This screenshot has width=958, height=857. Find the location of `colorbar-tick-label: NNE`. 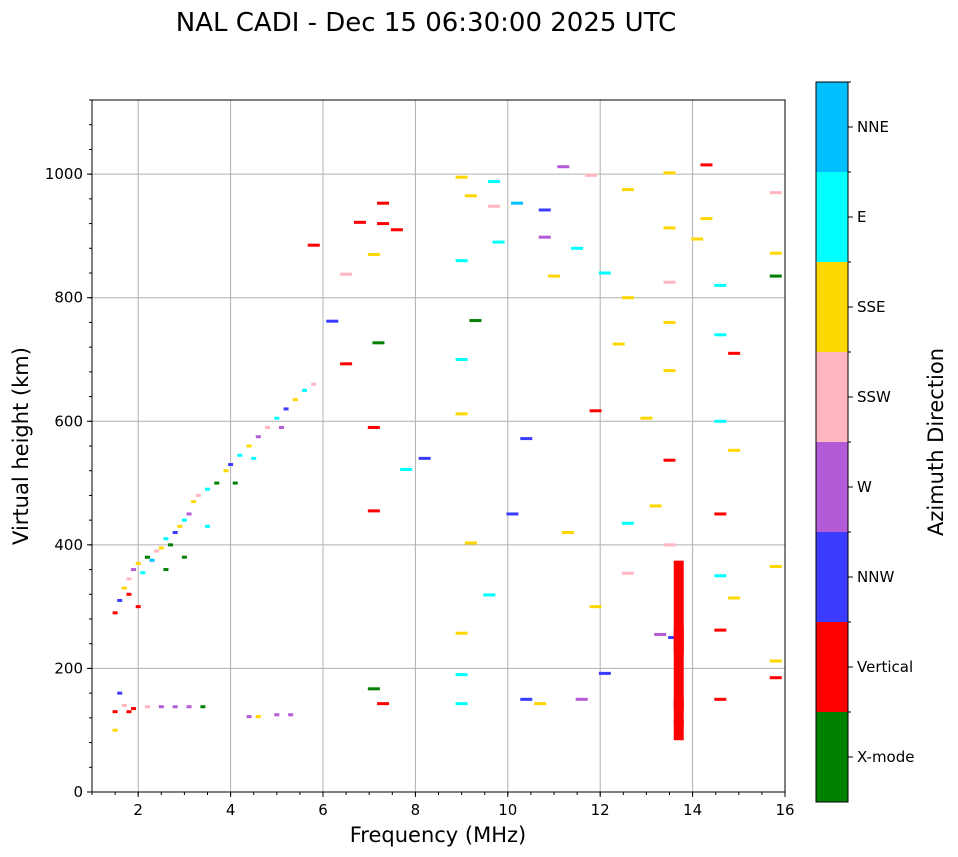

colorbar-tick-label: NNE is located at coordinates (873, 127).